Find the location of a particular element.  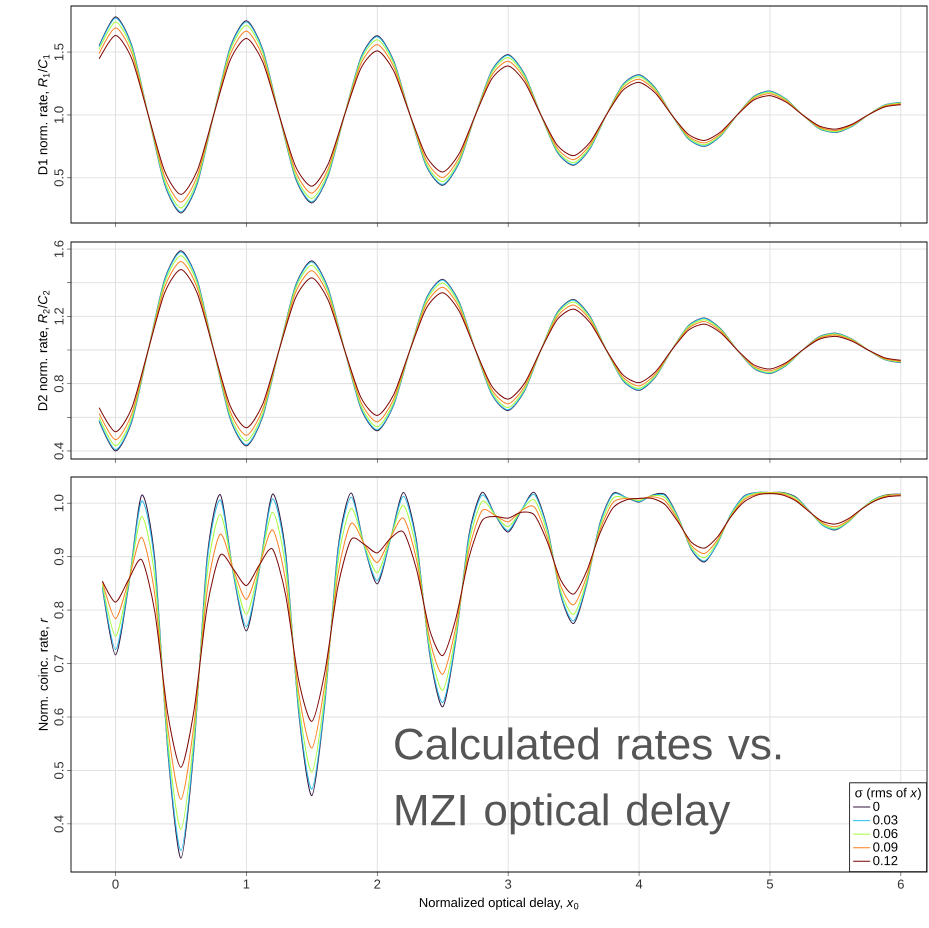

legend-label: 0.03 is located at coordinates (885, 819).